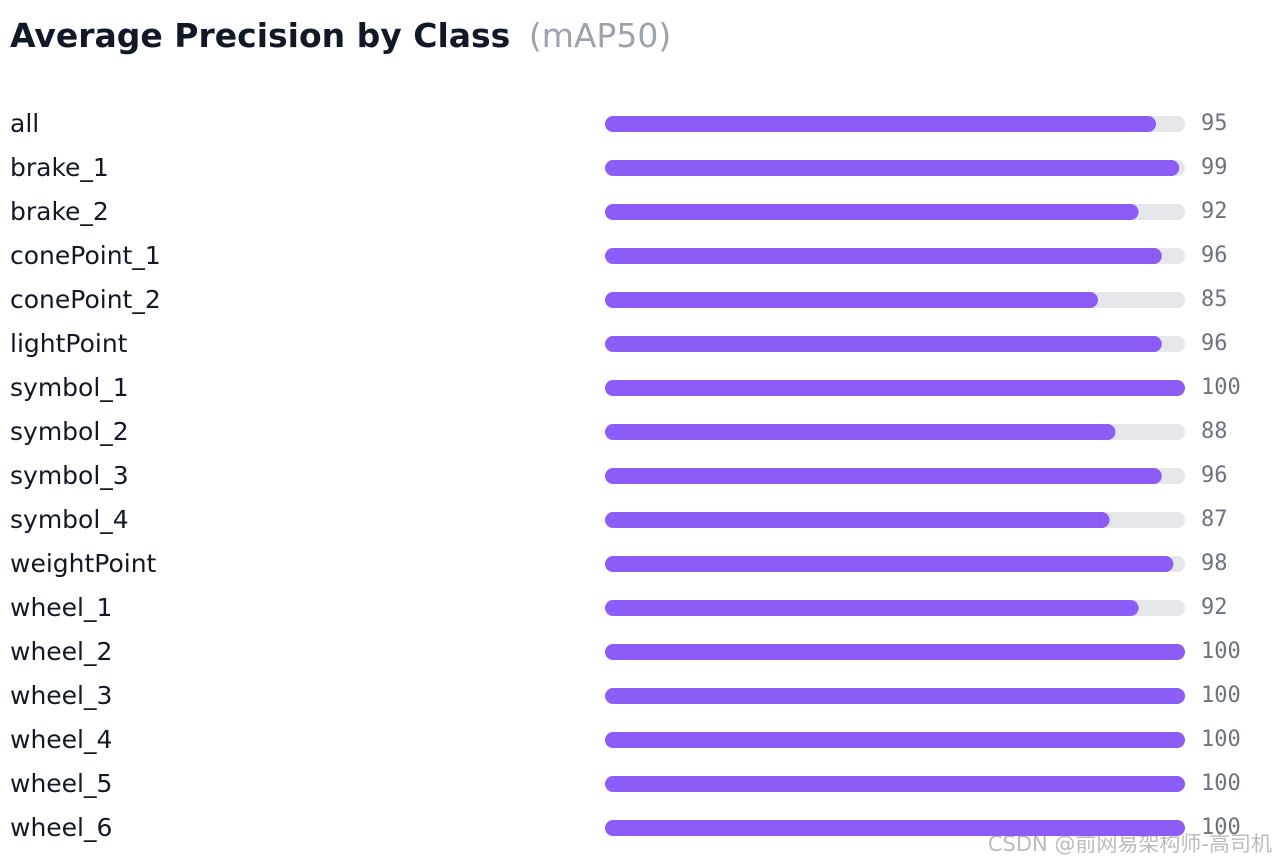  I want to click on category-label: wheel_2, so click(61, 651).